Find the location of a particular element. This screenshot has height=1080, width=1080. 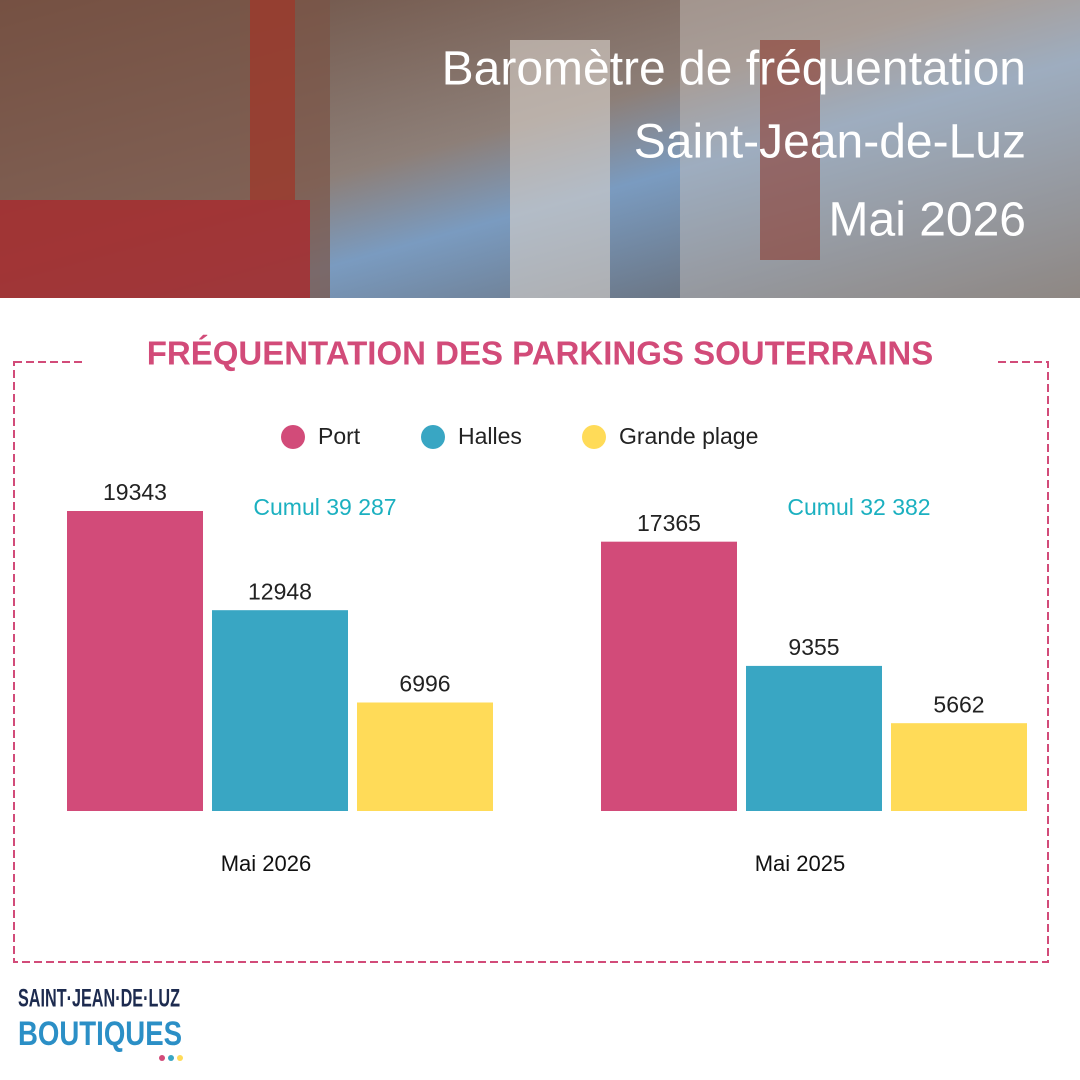

logo-line2: BOUTIQUES is located at coordinates (100, 1034).